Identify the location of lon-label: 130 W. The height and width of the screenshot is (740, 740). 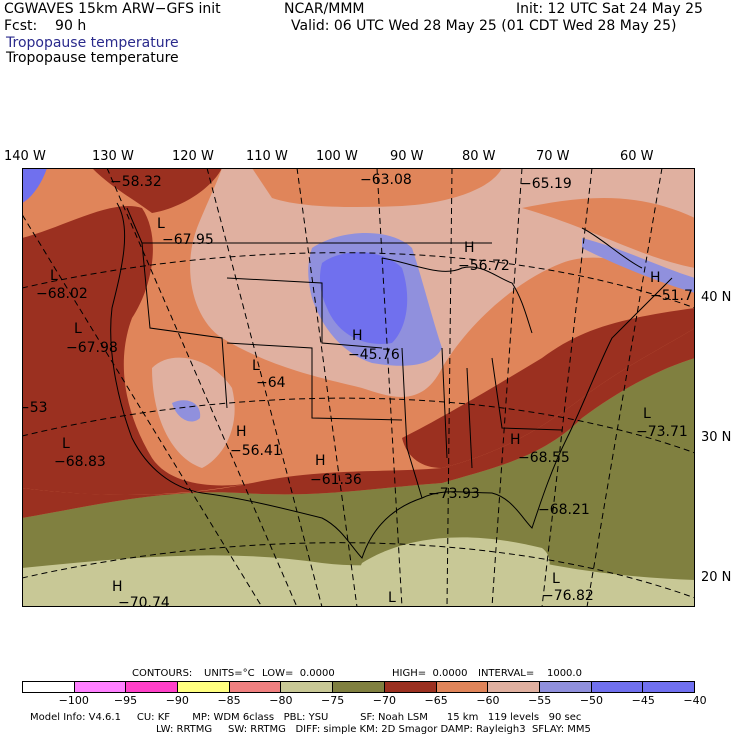
(113, 156).